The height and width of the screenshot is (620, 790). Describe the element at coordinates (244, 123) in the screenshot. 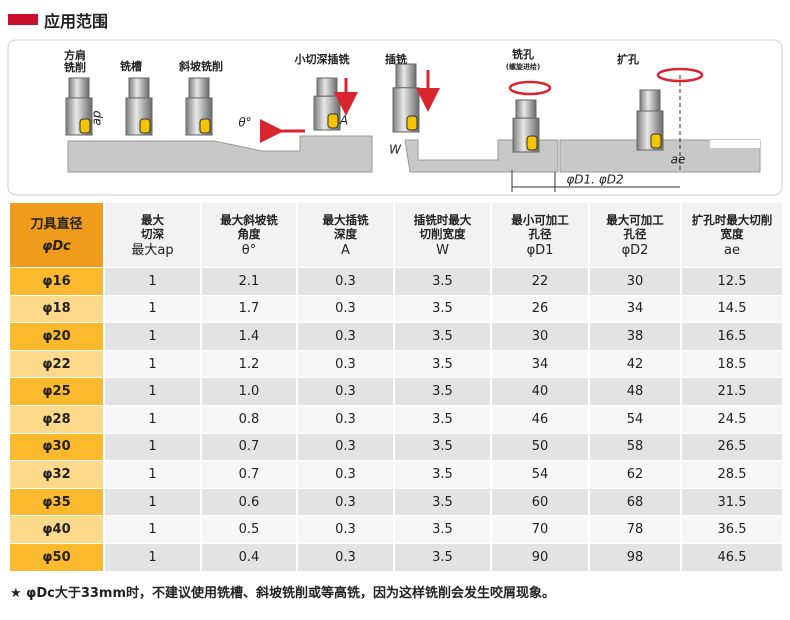

I see `dim-theta: θ°` at that location.